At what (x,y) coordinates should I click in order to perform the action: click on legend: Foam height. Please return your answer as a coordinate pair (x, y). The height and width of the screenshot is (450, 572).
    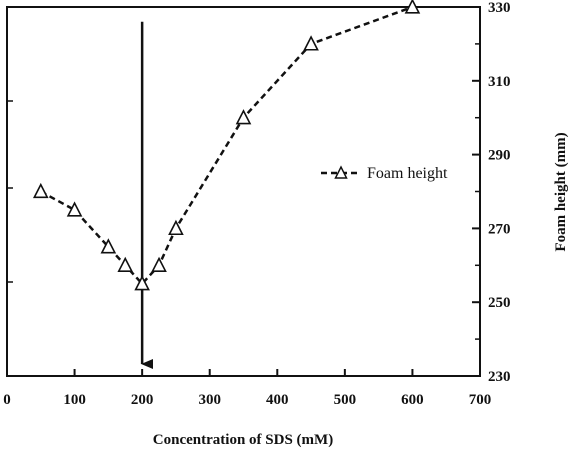
    Looking at the image, I should click on (384, 173).